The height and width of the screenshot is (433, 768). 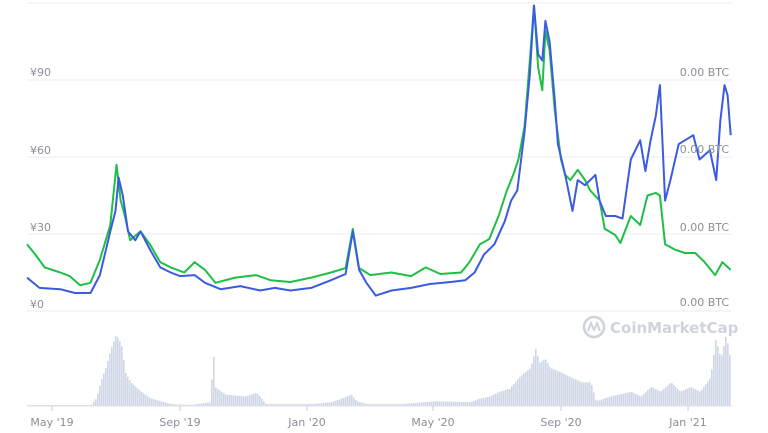 What do you see at coordinates (40, 72) in the screenshot?
I see `left-tick-label: ¥90` at bounding box center [40, 72].